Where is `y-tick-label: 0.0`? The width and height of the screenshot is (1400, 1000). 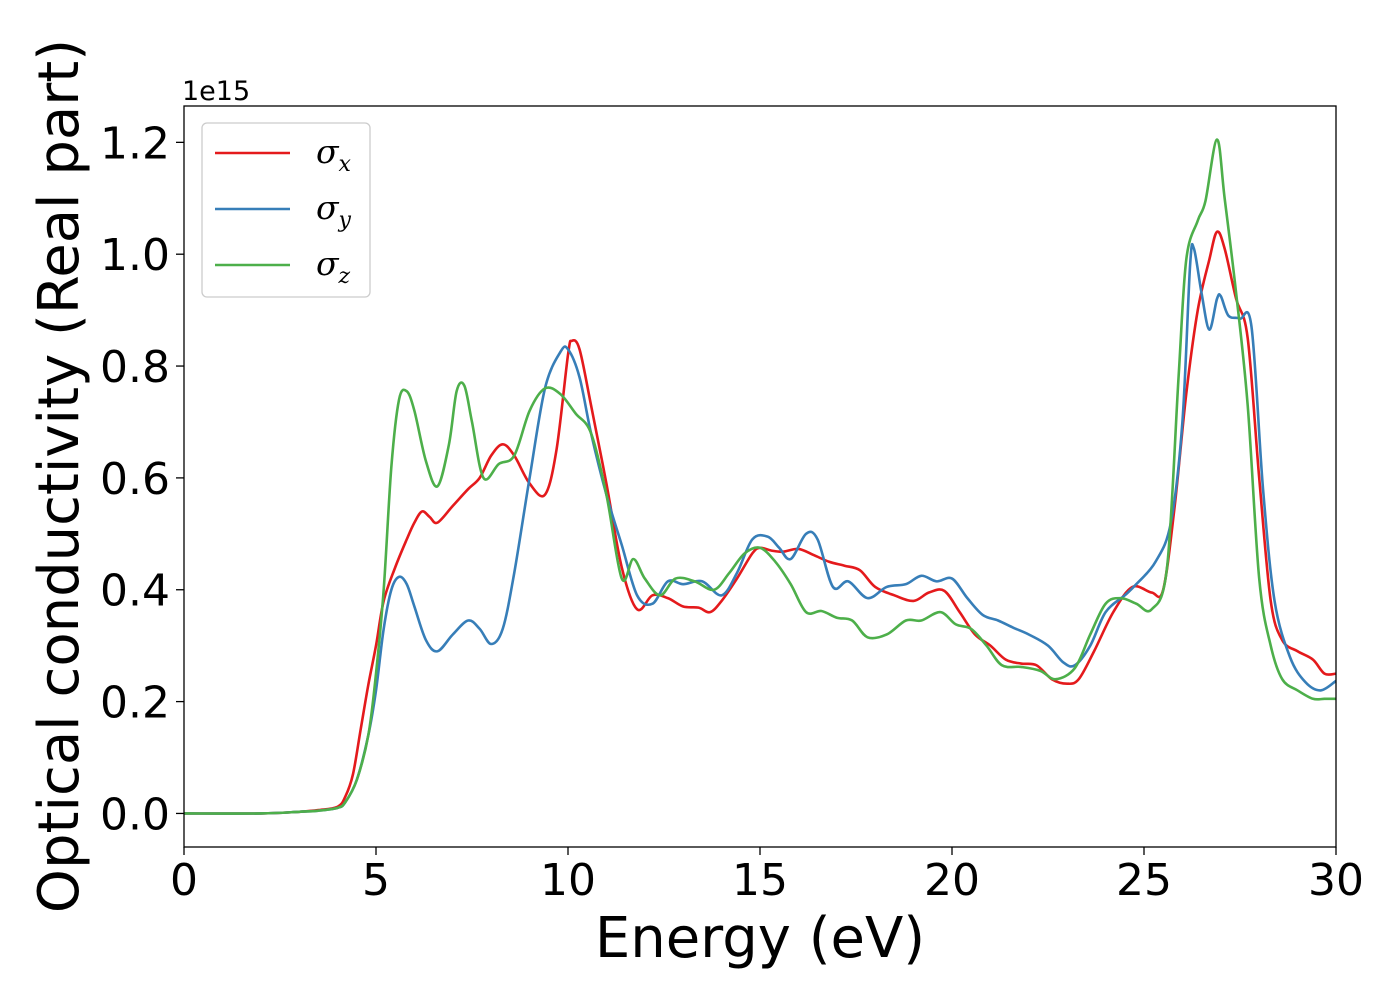
y-tick-label: 0.0 is located at coordinates (135, 814).